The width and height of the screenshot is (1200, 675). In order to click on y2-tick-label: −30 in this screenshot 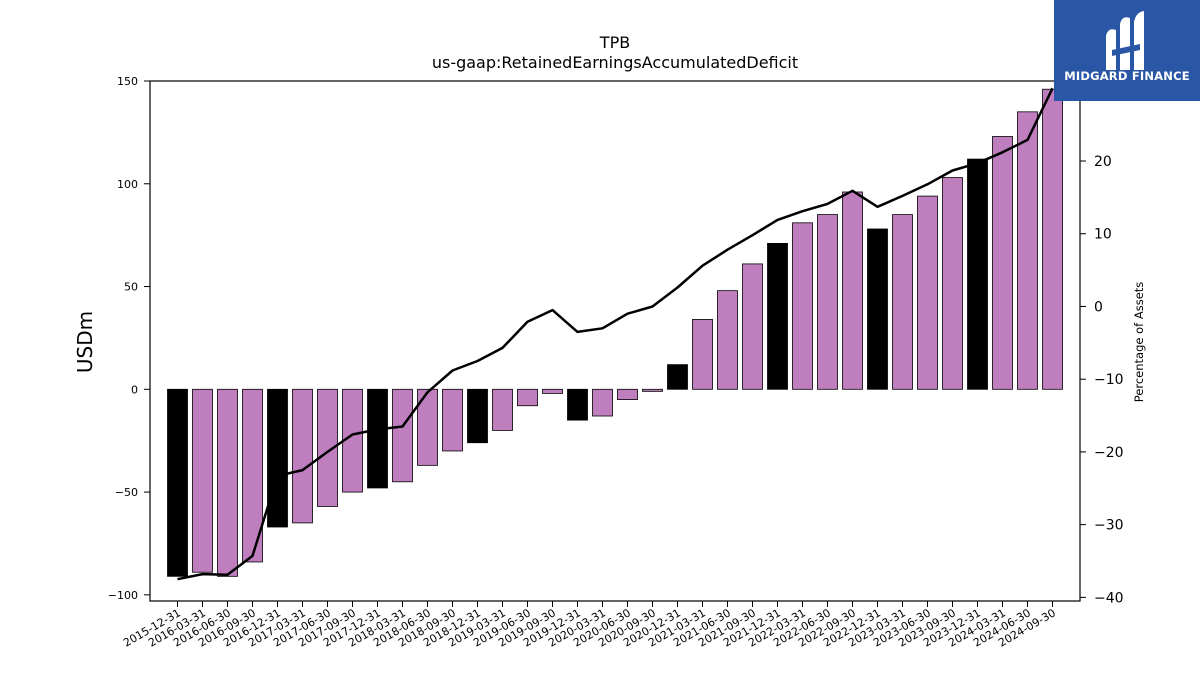, I will do `click(1109, 526)`.